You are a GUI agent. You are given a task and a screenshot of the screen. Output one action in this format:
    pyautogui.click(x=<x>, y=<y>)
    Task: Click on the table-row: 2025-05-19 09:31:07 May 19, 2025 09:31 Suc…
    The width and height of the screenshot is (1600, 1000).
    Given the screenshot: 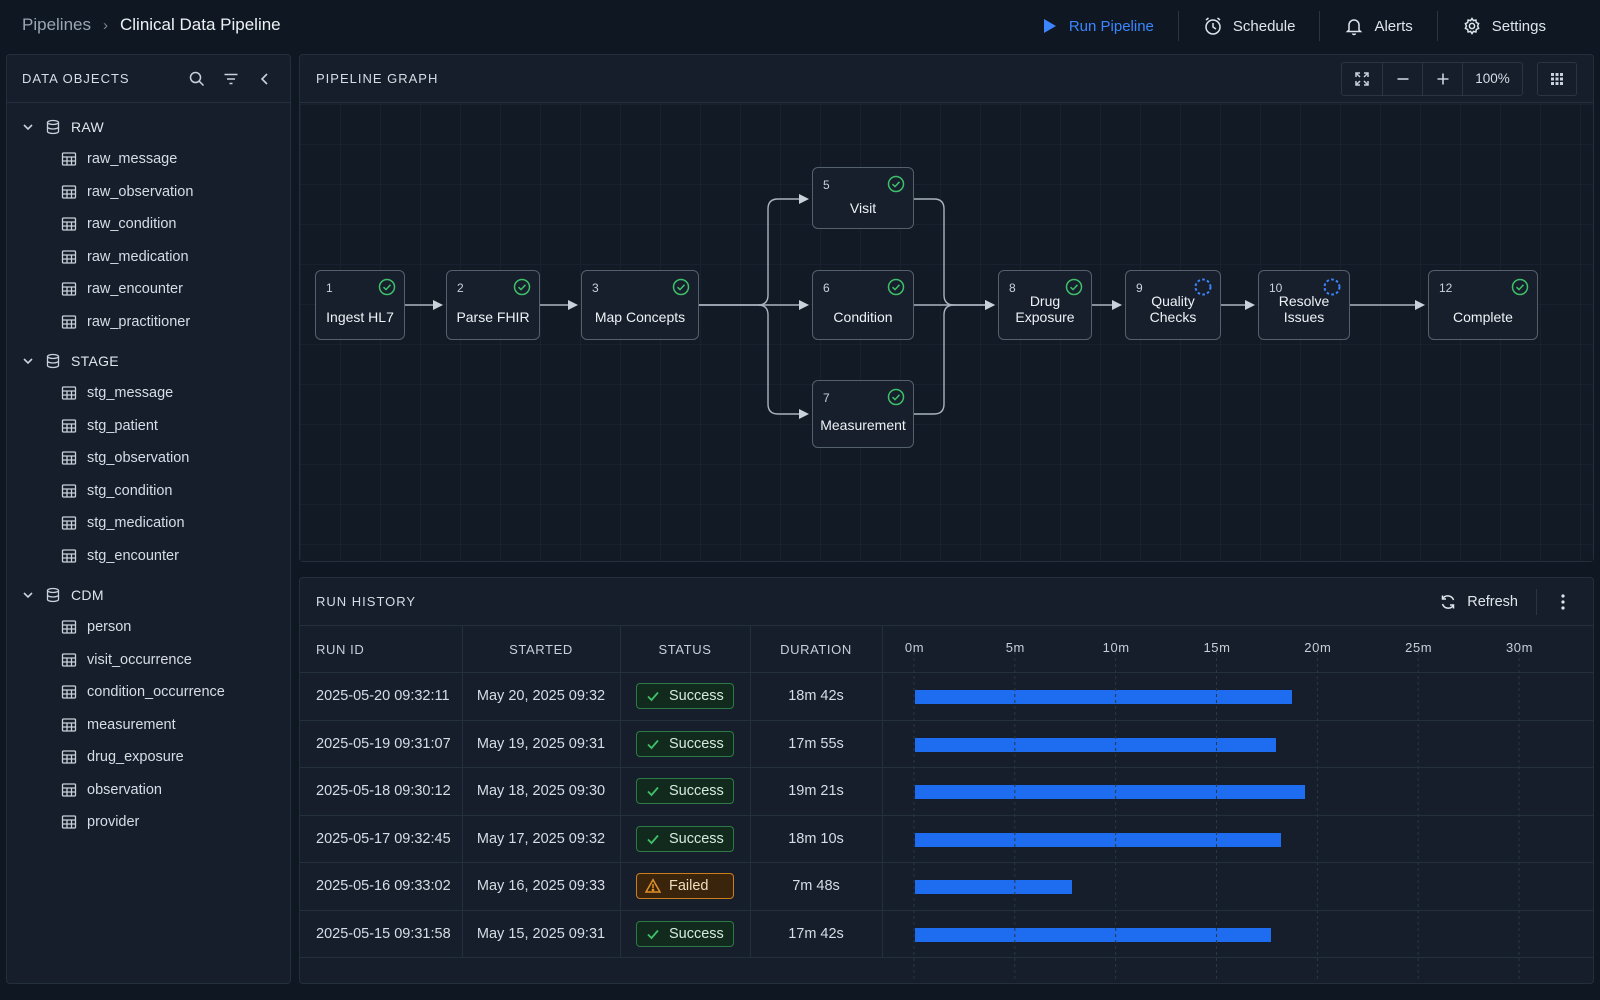 What is the action you would take?
    pyautogui.click(x=946, y=744)
    